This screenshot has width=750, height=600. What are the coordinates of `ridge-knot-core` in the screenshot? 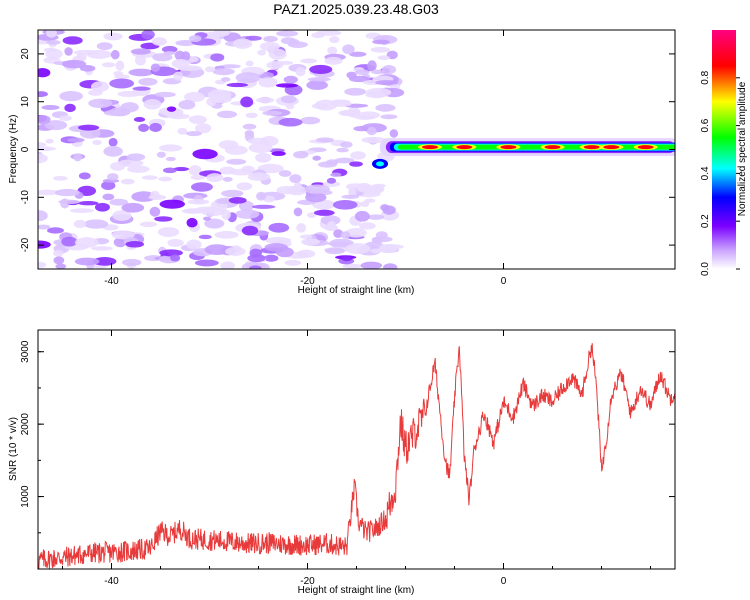 It's located at (380, 164).